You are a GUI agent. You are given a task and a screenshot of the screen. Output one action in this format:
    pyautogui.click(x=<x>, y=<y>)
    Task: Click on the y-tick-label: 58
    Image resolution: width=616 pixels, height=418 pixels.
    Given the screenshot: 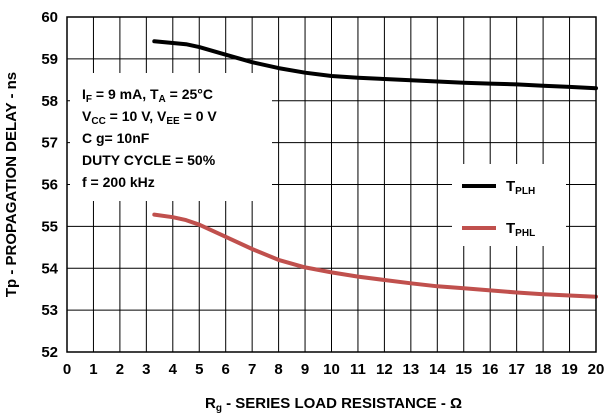 What is the action you would take?
    pyautogui.click(x=49, y=101)
    